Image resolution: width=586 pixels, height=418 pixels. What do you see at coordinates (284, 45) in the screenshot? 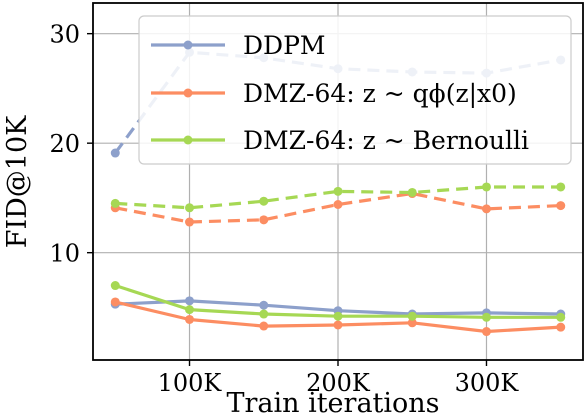
I see `legend-label: DDPM` at bounding box center [284, 45].